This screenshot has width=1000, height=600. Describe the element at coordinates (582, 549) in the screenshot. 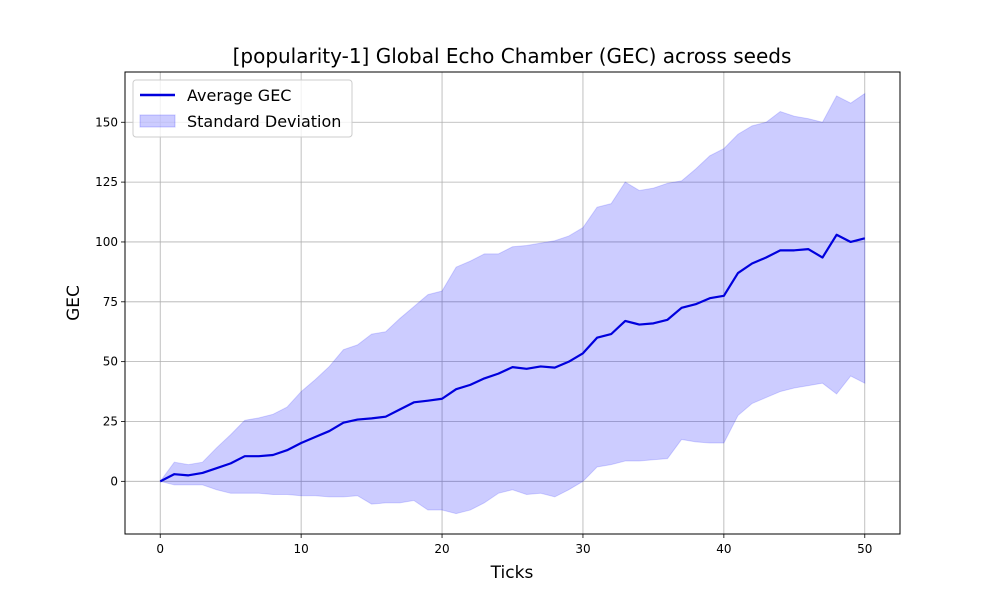

I see `x-tick-label-30: 30` at that location.